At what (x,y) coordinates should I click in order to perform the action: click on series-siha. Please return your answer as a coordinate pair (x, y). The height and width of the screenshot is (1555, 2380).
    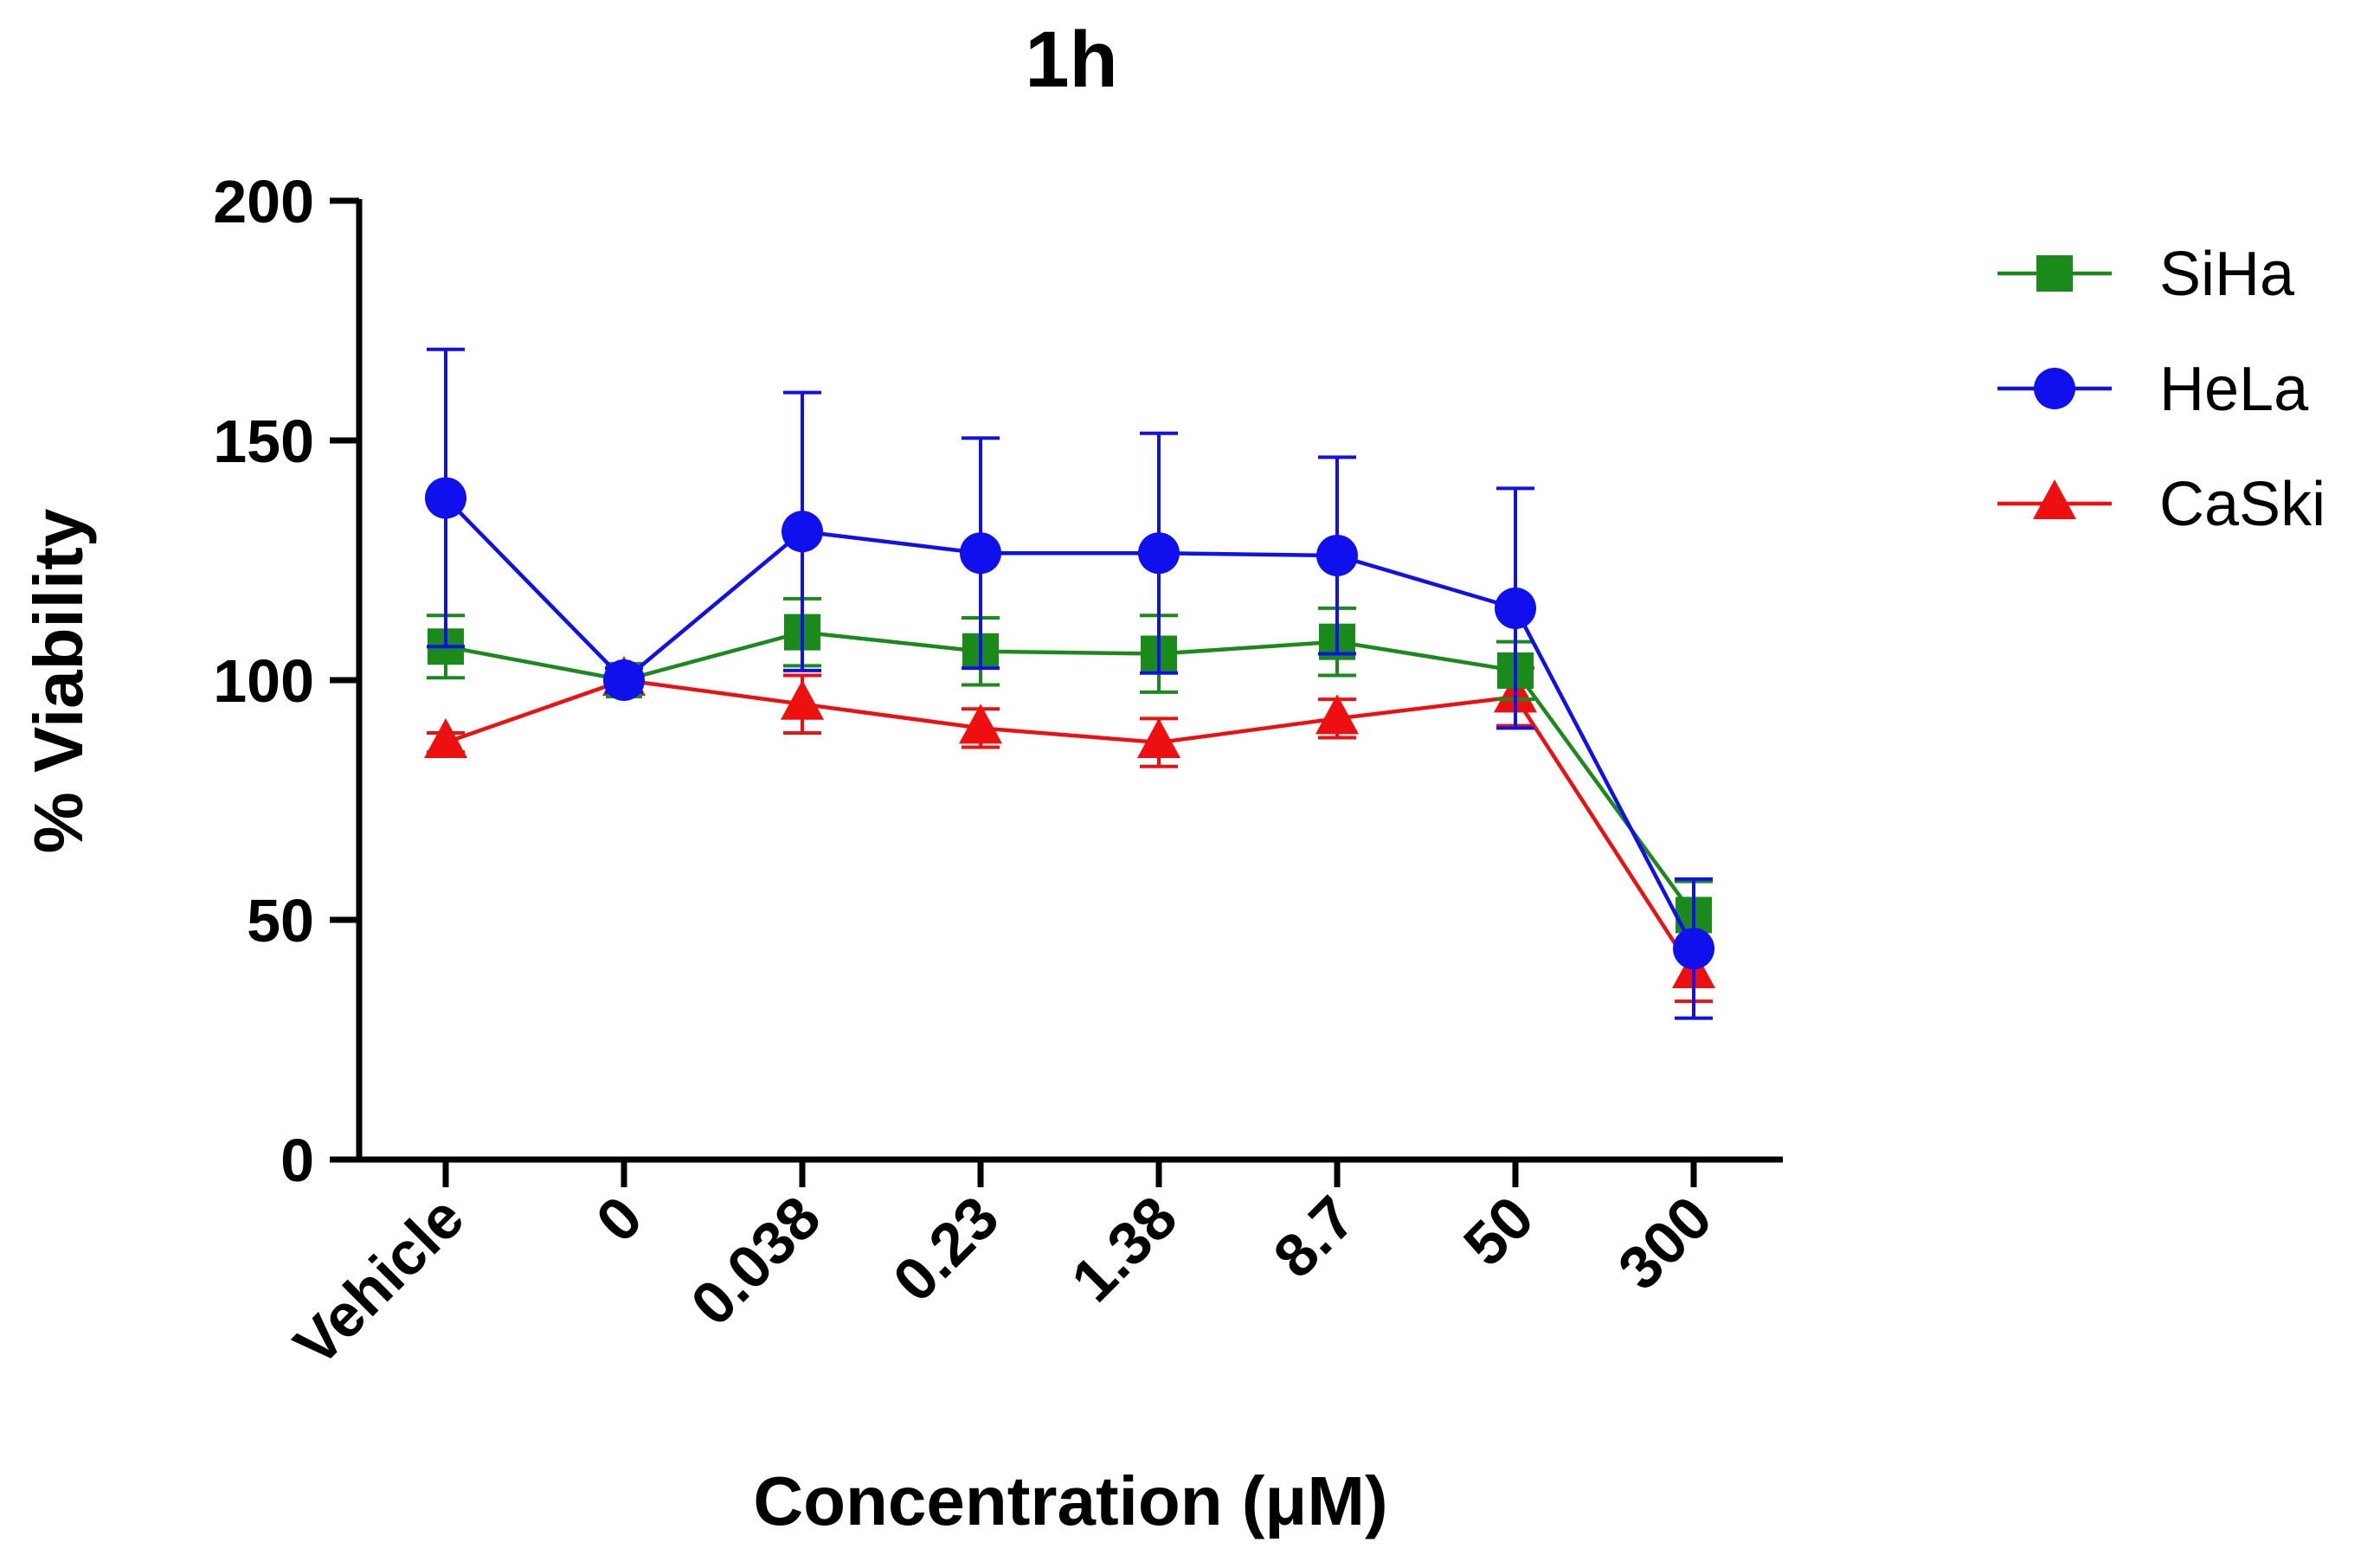
    Looking at the image, I should click on (1070, 773).